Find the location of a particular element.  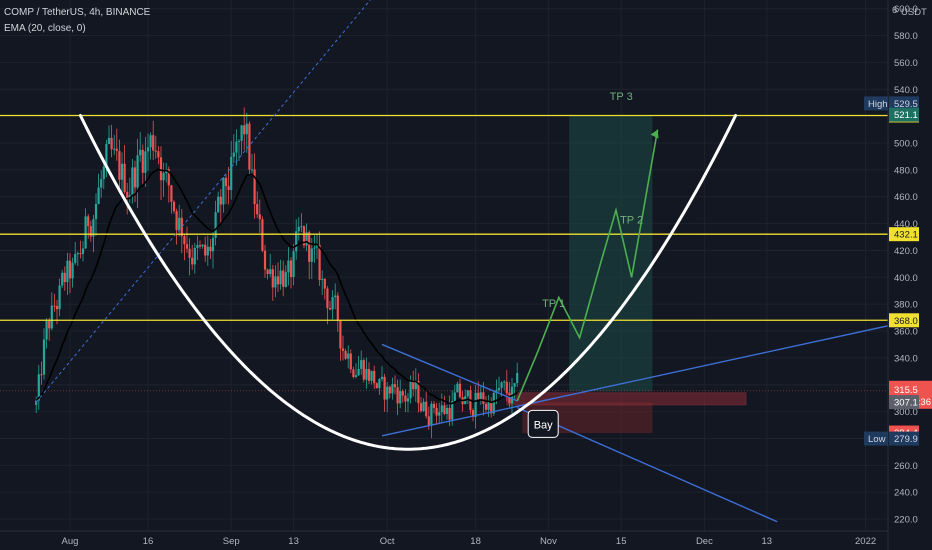

time-tick-label: 2022 is located at coordinates (865, 541).